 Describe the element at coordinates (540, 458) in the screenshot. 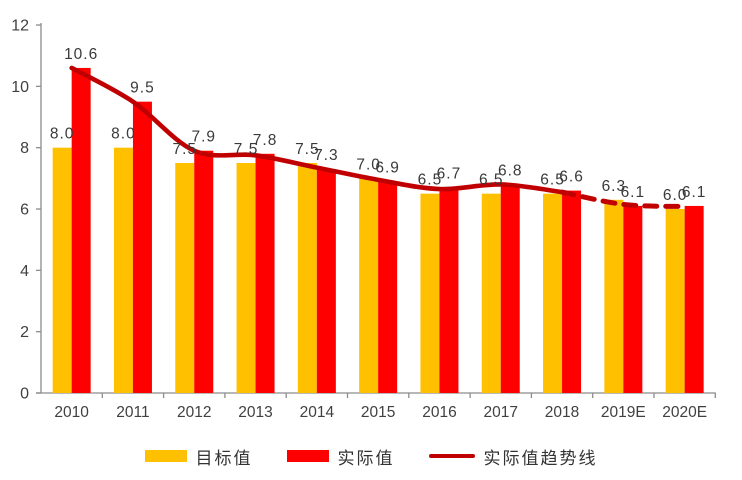

I see `legend-label-trend: 实际值趋势线` at that location.